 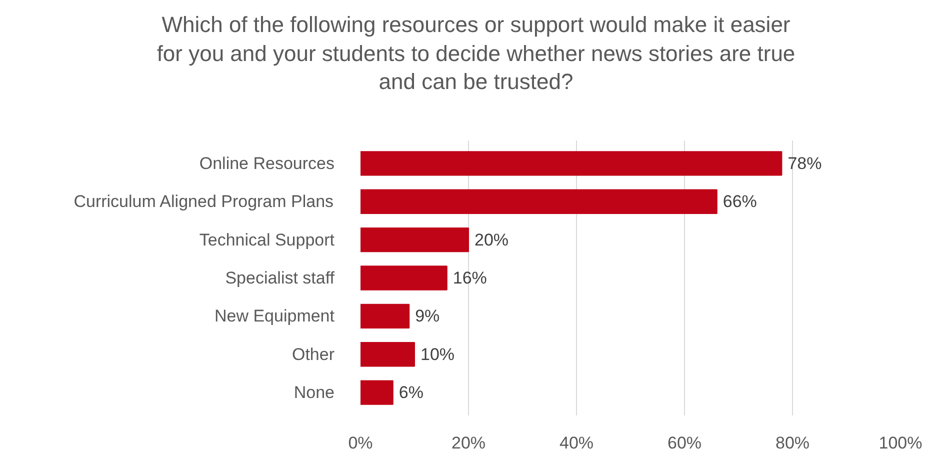 What do you see at coordinates (411, 392) in the screenshot?
I see `data-label: 6%` at bounding box center [411, 392].